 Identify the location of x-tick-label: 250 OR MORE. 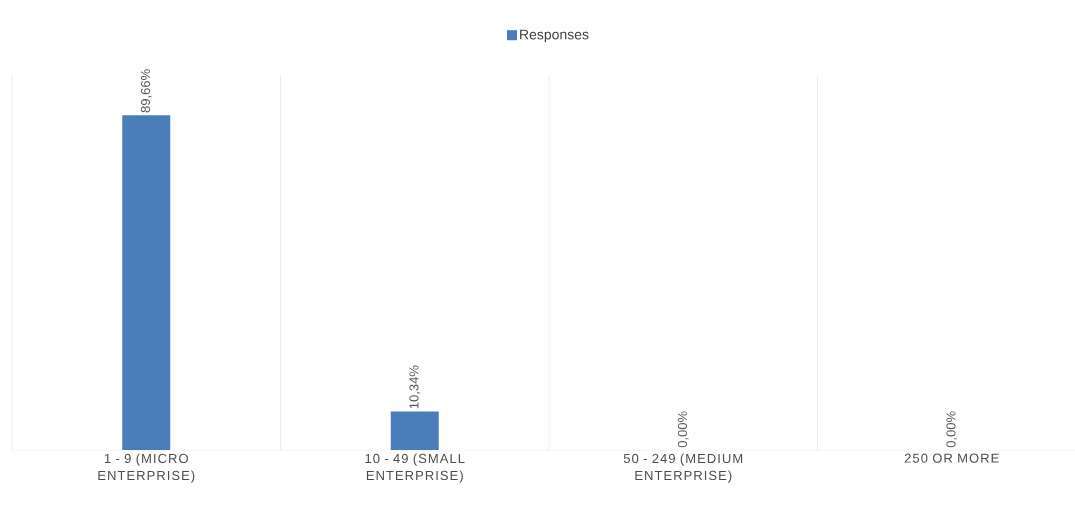
(951, 458).